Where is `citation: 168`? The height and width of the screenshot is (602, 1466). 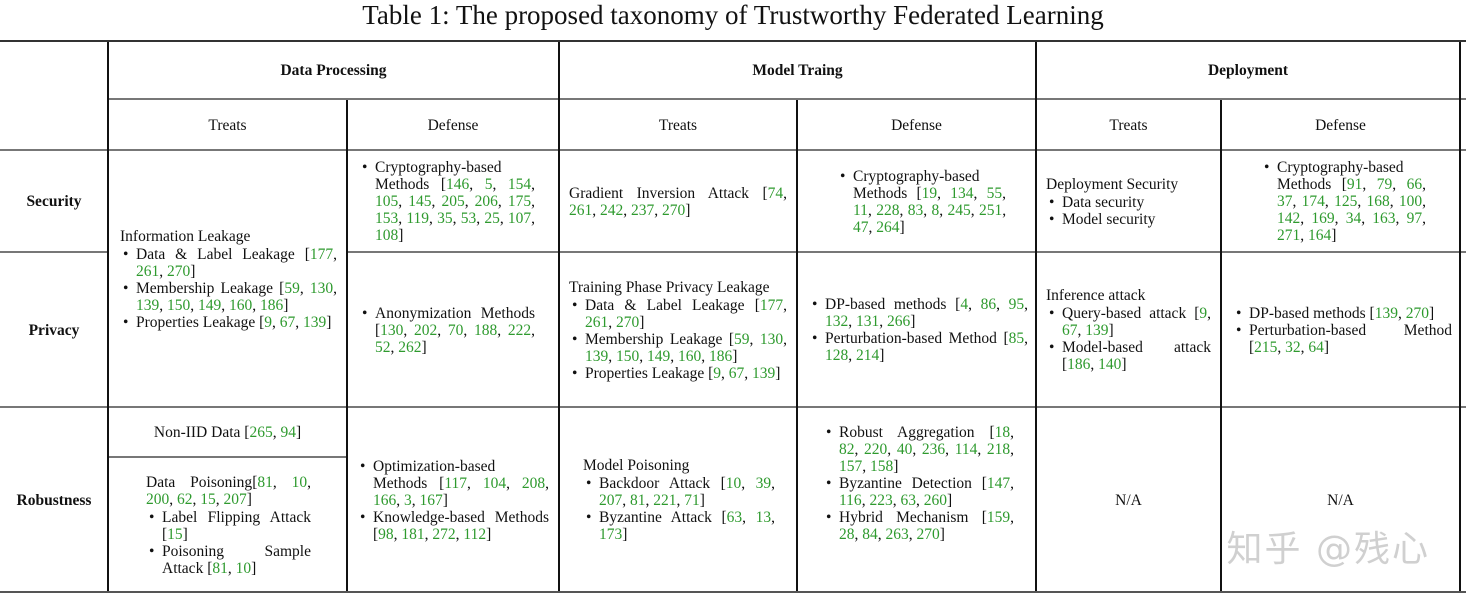
citation: 168 is located at coordinates (1378, 201).